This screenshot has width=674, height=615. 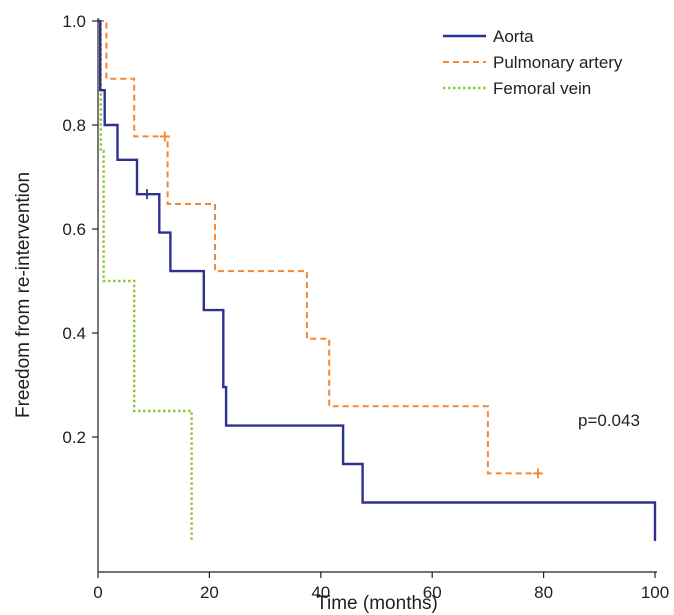 I want to click on x-tick-label: 80, so click(x=543, y=592).